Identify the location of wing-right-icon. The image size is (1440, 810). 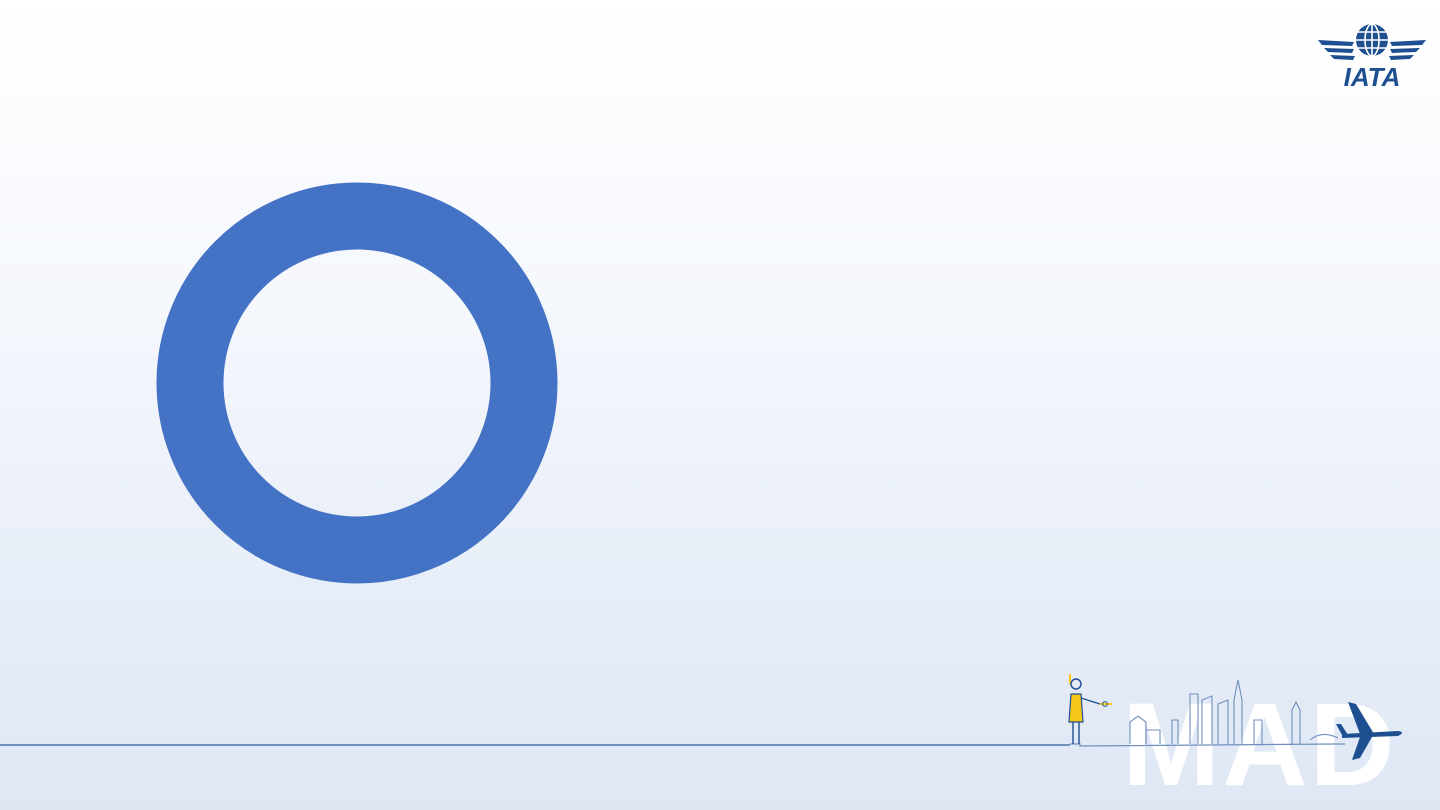
(1407, 50).